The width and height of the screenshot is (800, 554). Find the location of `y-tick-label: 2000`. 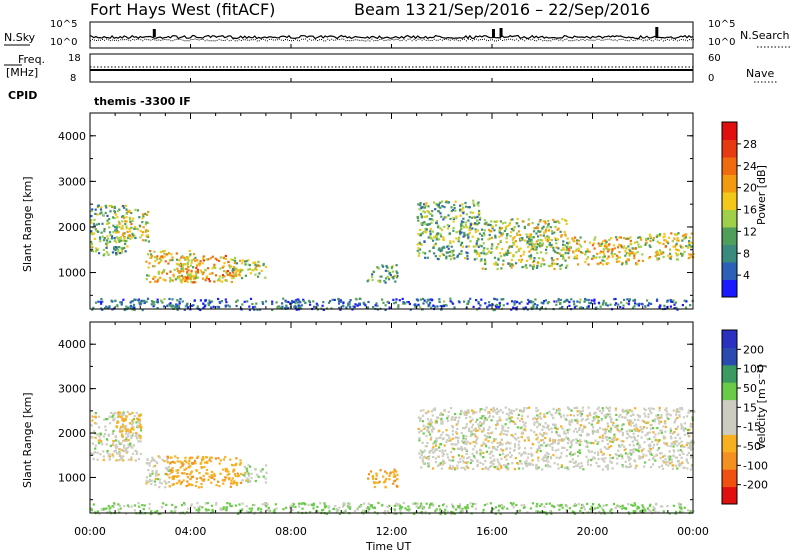

y-tick-label: 2000 is located at coordinates (72, 227).